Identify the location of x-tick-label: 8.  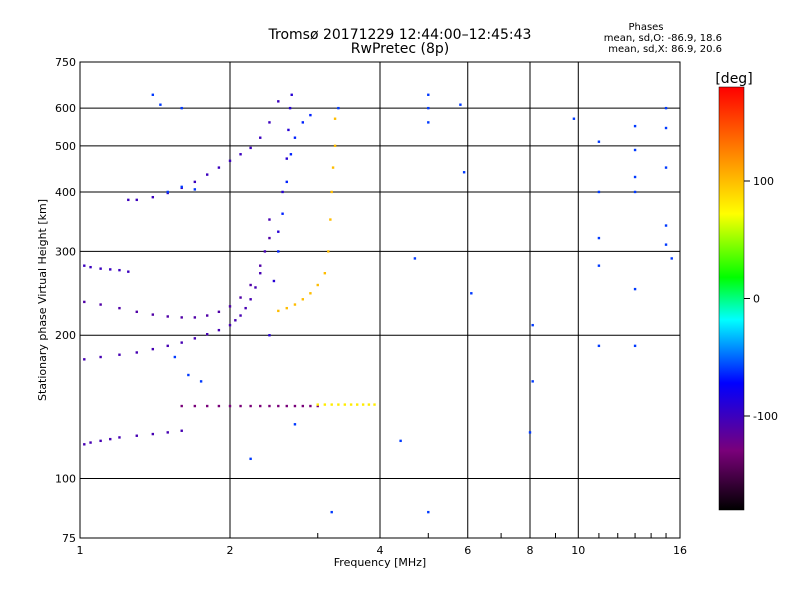
(530, 550).